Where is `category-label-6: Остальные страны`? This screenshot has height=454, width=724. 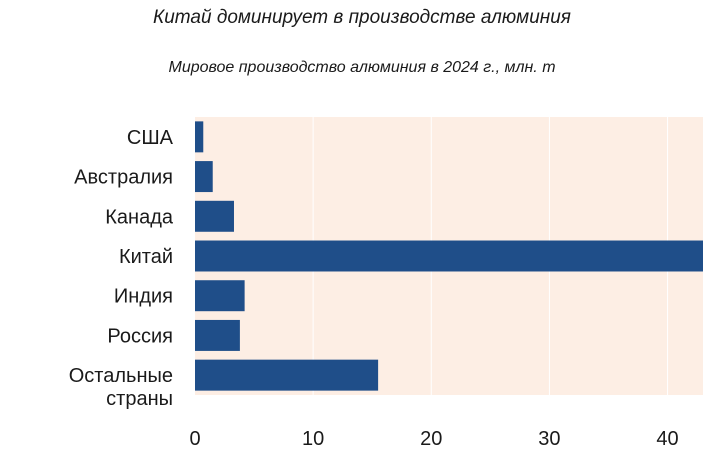 category-label-6: Остальные страны is located at coordinates (121, 387).